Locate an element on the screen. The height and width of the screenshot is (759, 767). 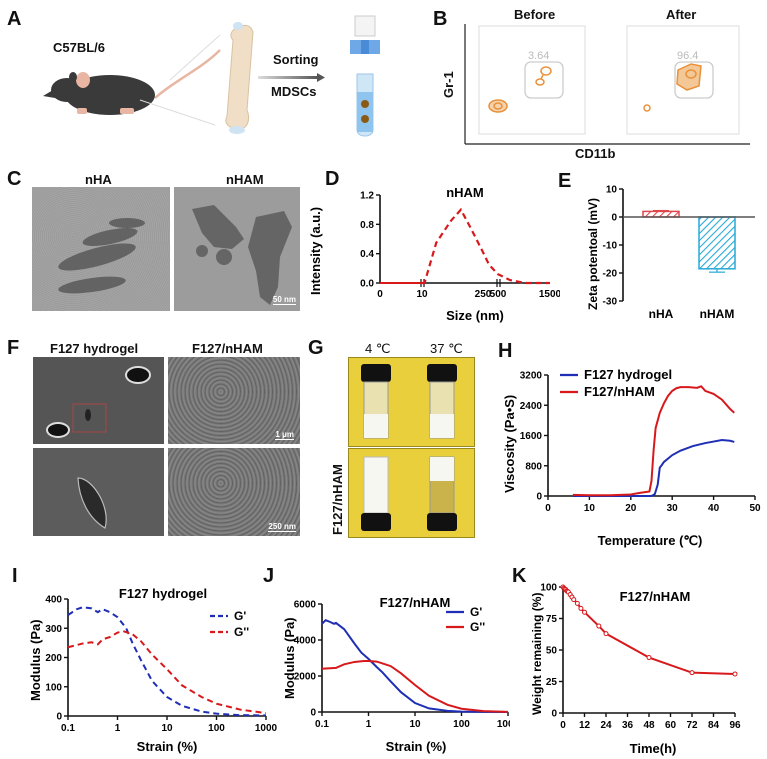
chart-d-series-nham is located at coordinates (486, 246).